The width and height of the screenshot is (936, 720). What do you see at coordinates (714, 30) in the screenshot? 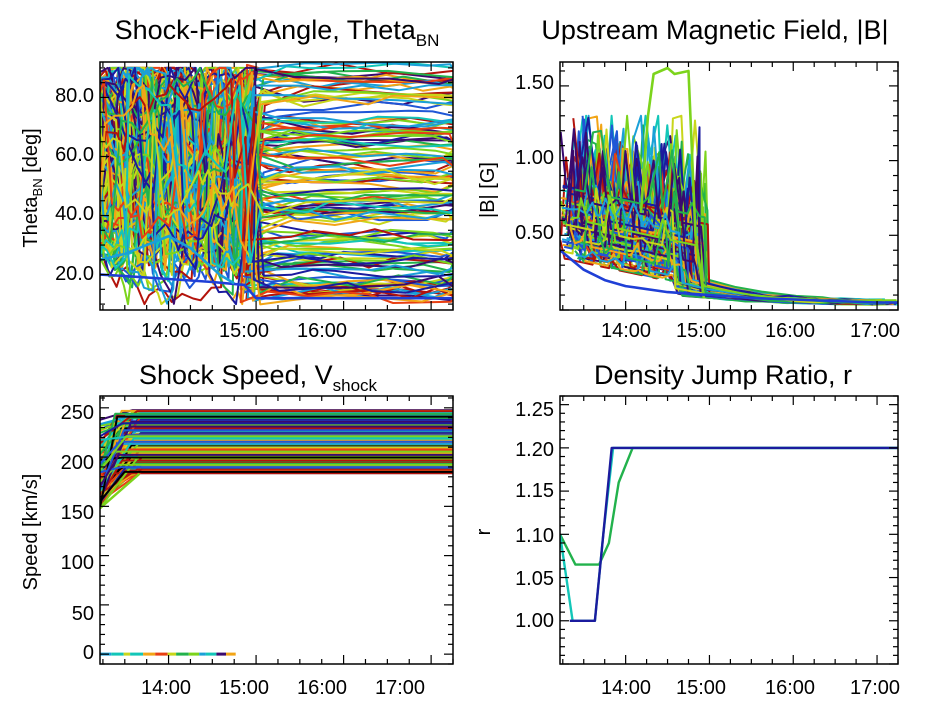
I see `panel-title: Upstream Magnetic Field, |B|` at bounding box center [714, 30].